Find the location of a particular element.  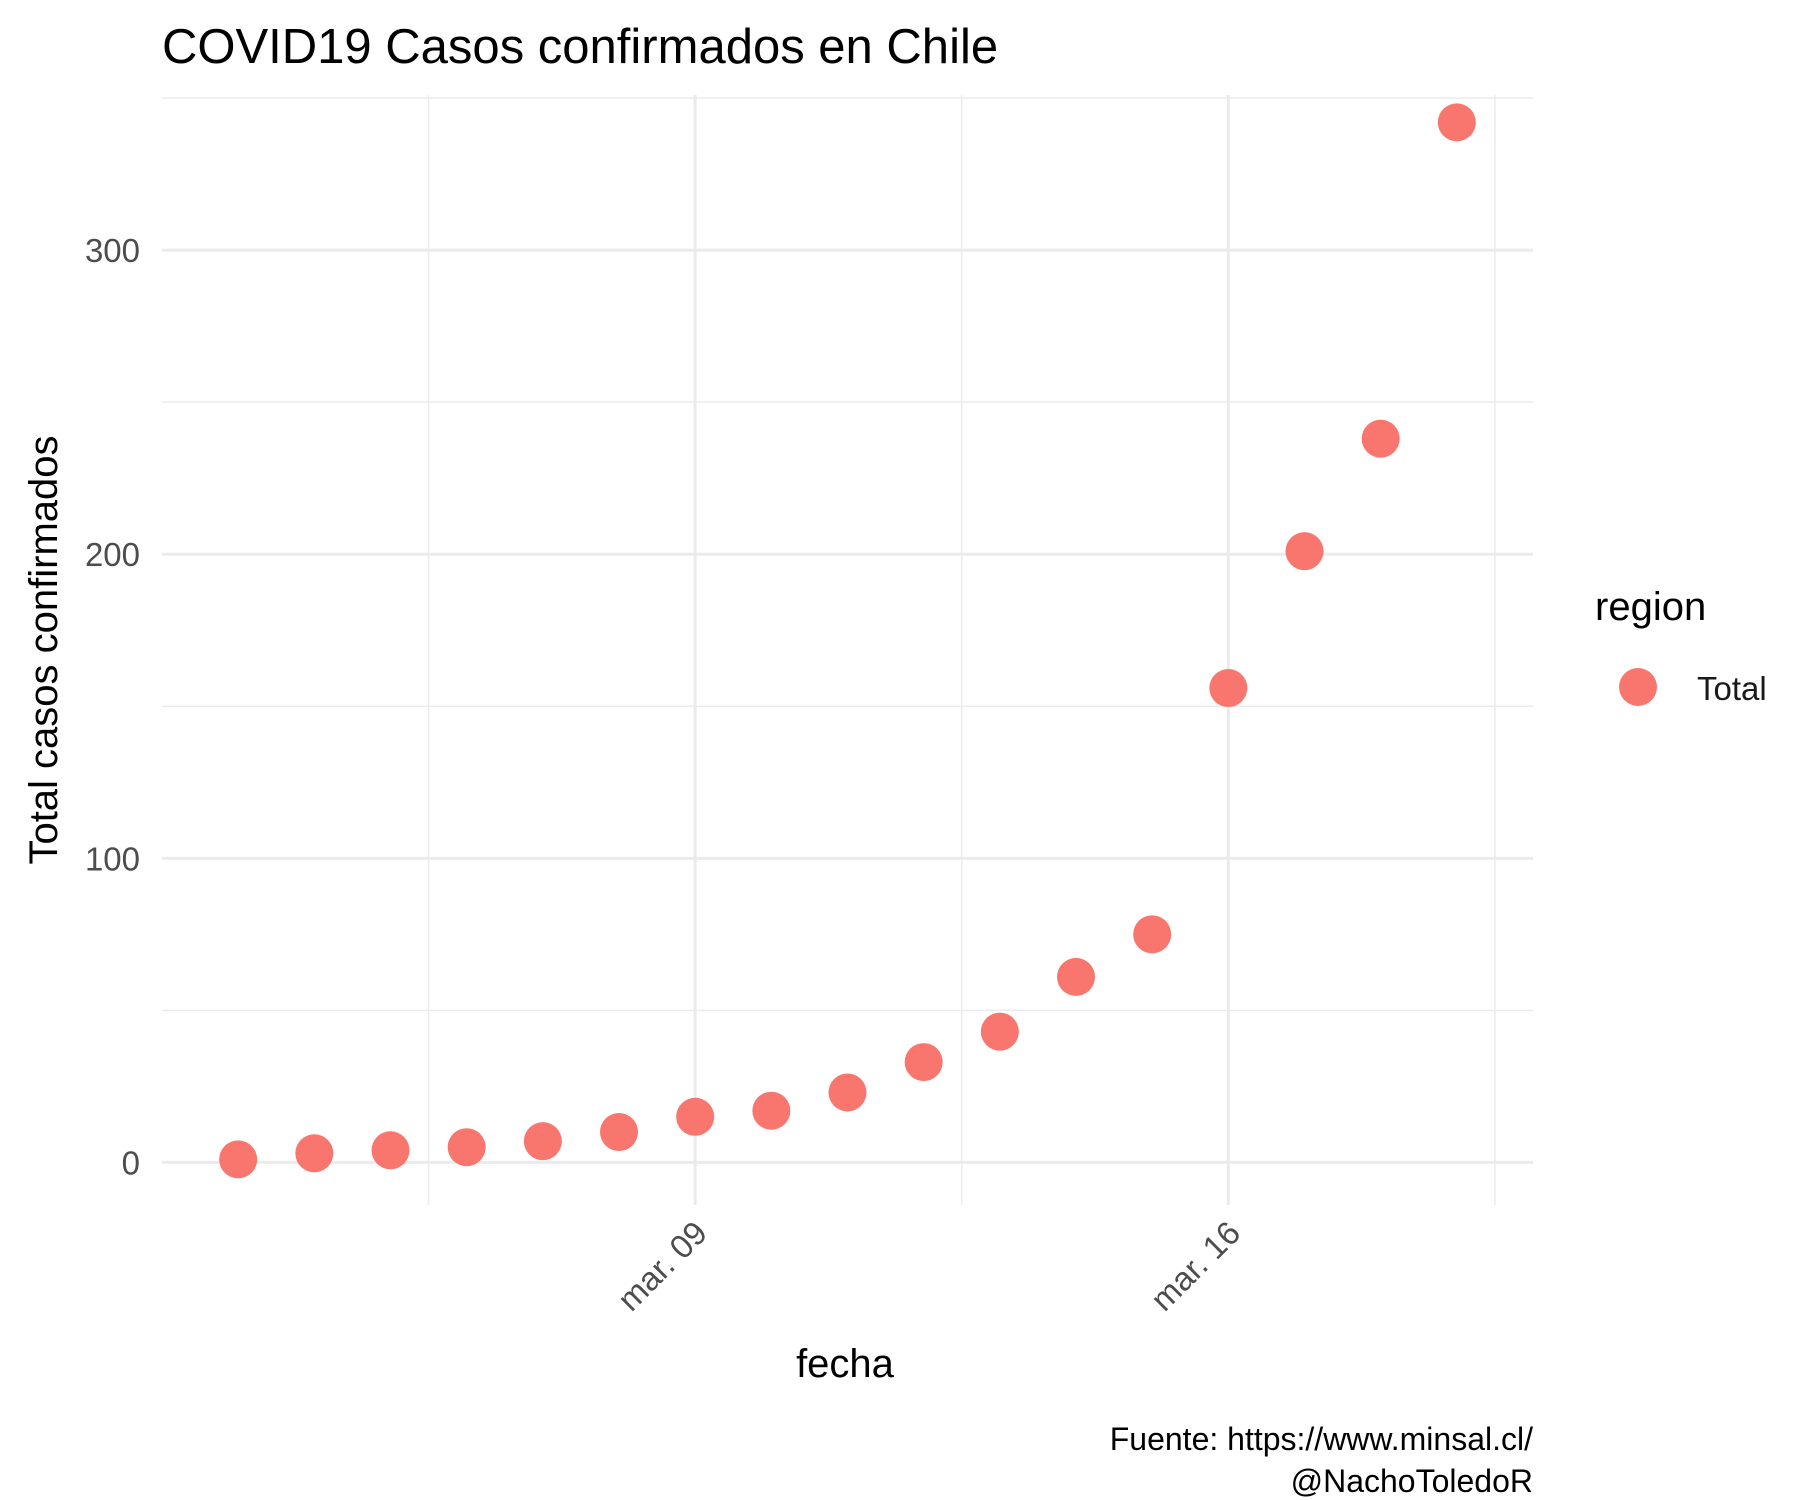

legend-key-total is located at coordinates (1638, 687).